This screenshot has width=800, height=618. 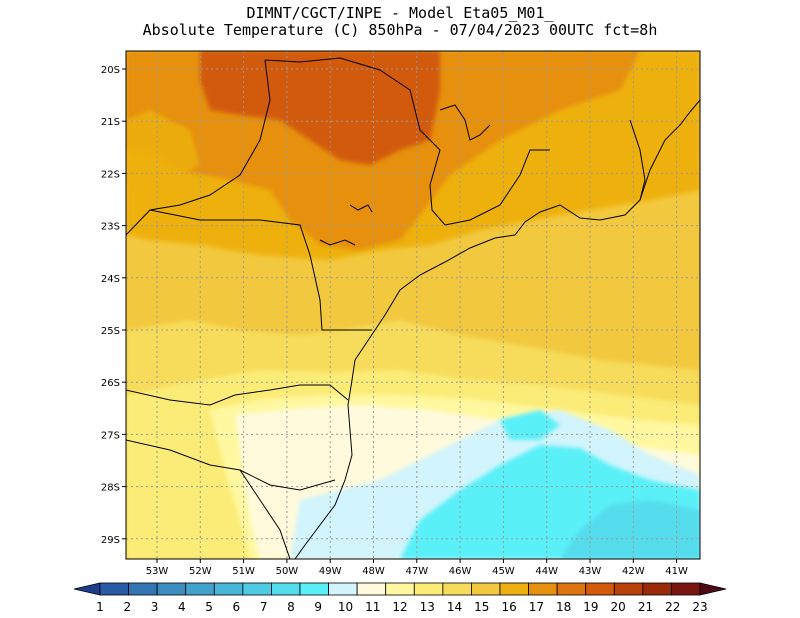 What do you see at coordinates (460, 571) in the screenshot?
I see `lon-label: 46W` at bounding box center [460, 571].